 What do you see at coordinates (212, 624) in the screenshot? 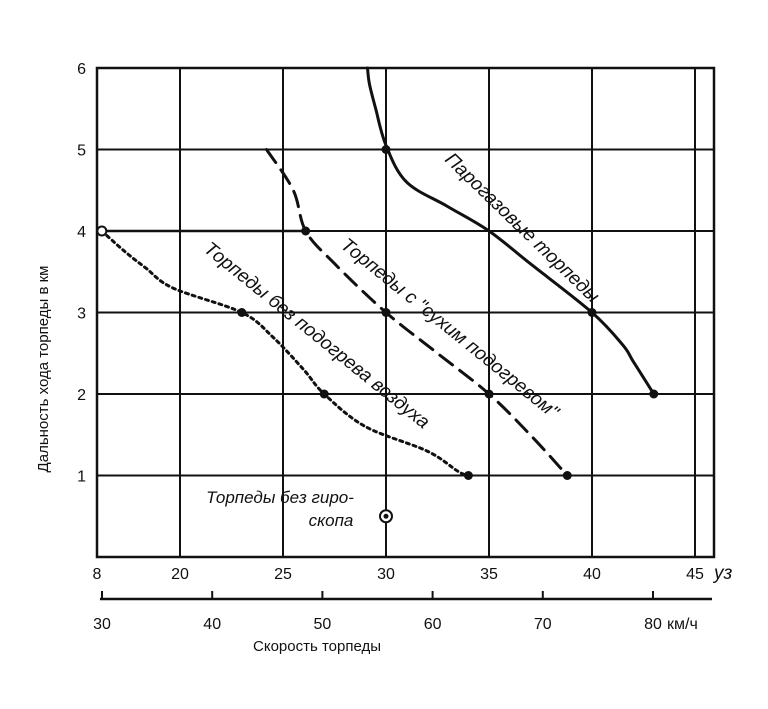
I see `kmh-tick-1: 40` at bounding box center [212, 624].